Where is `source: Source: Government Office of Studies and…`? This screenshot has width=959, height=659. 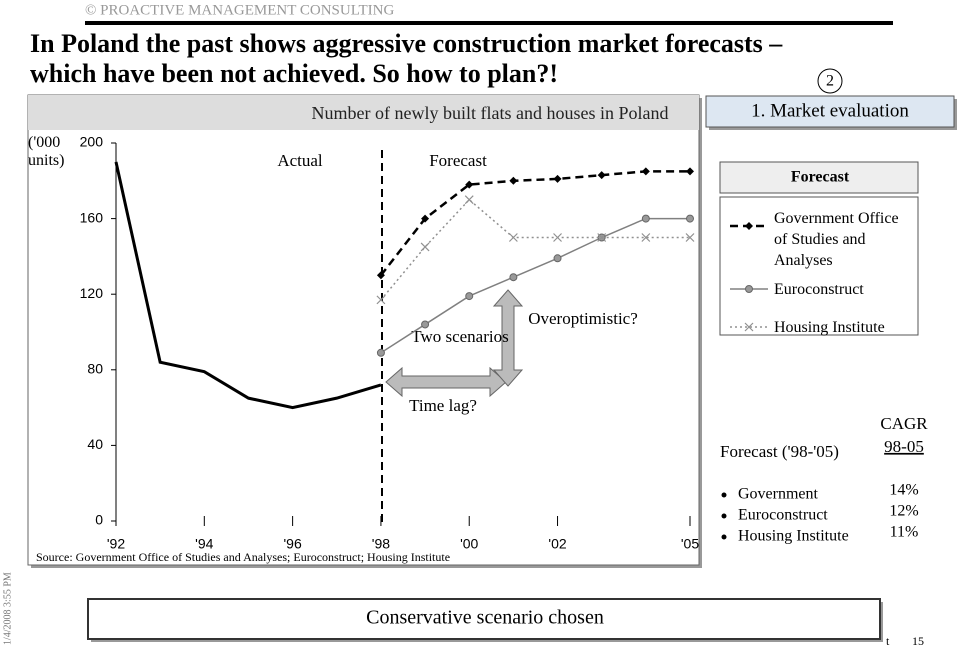 source: Source: Government Office of Studies and… is located at coordinates (243, 557).